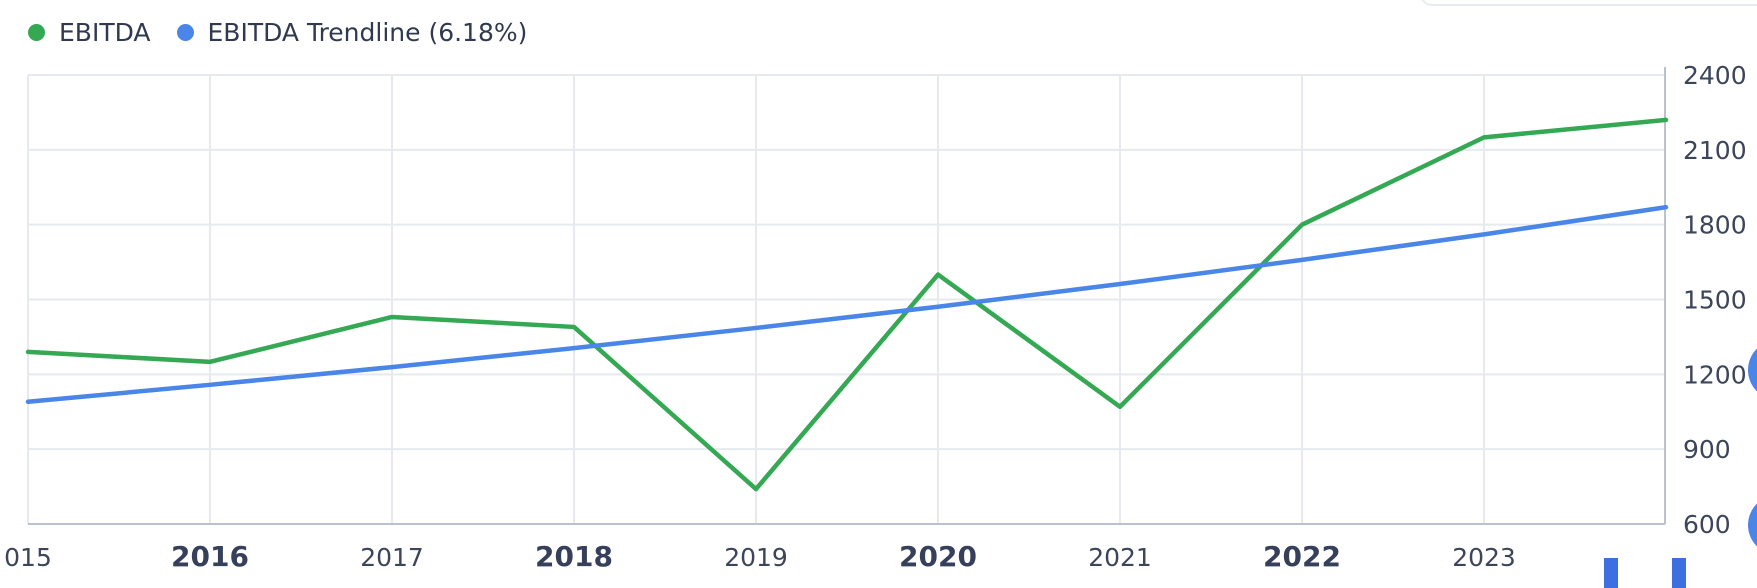  I want to click on y-tick-label-2100: 2100, so click(1715, 150).